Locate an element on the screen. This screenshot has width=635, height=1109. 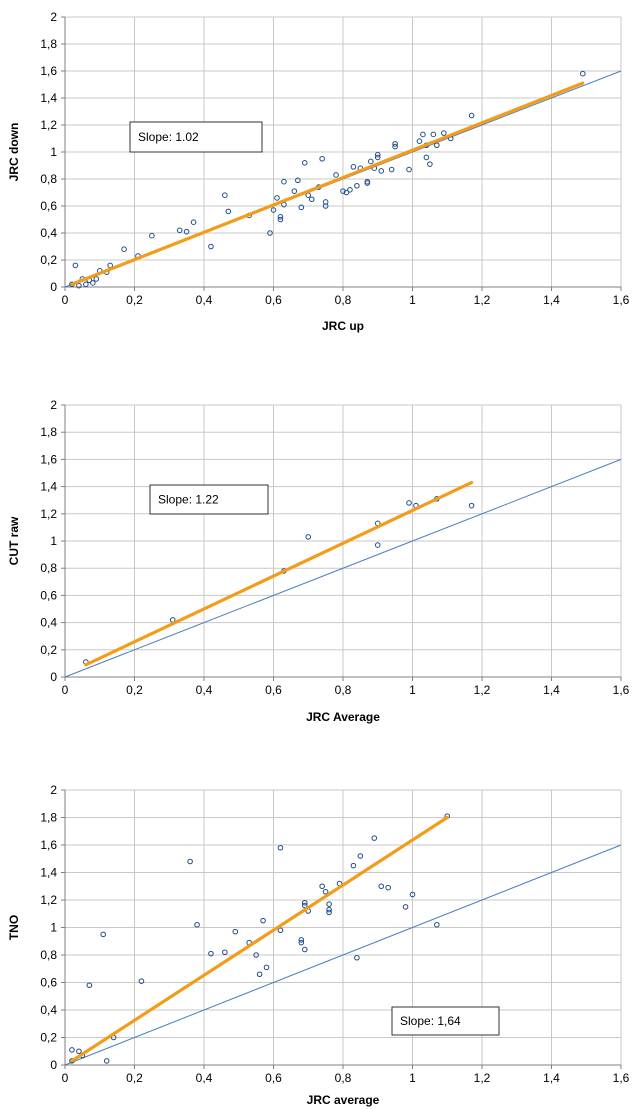
y-tick-label: 0 is located at coordinates (53, 287).